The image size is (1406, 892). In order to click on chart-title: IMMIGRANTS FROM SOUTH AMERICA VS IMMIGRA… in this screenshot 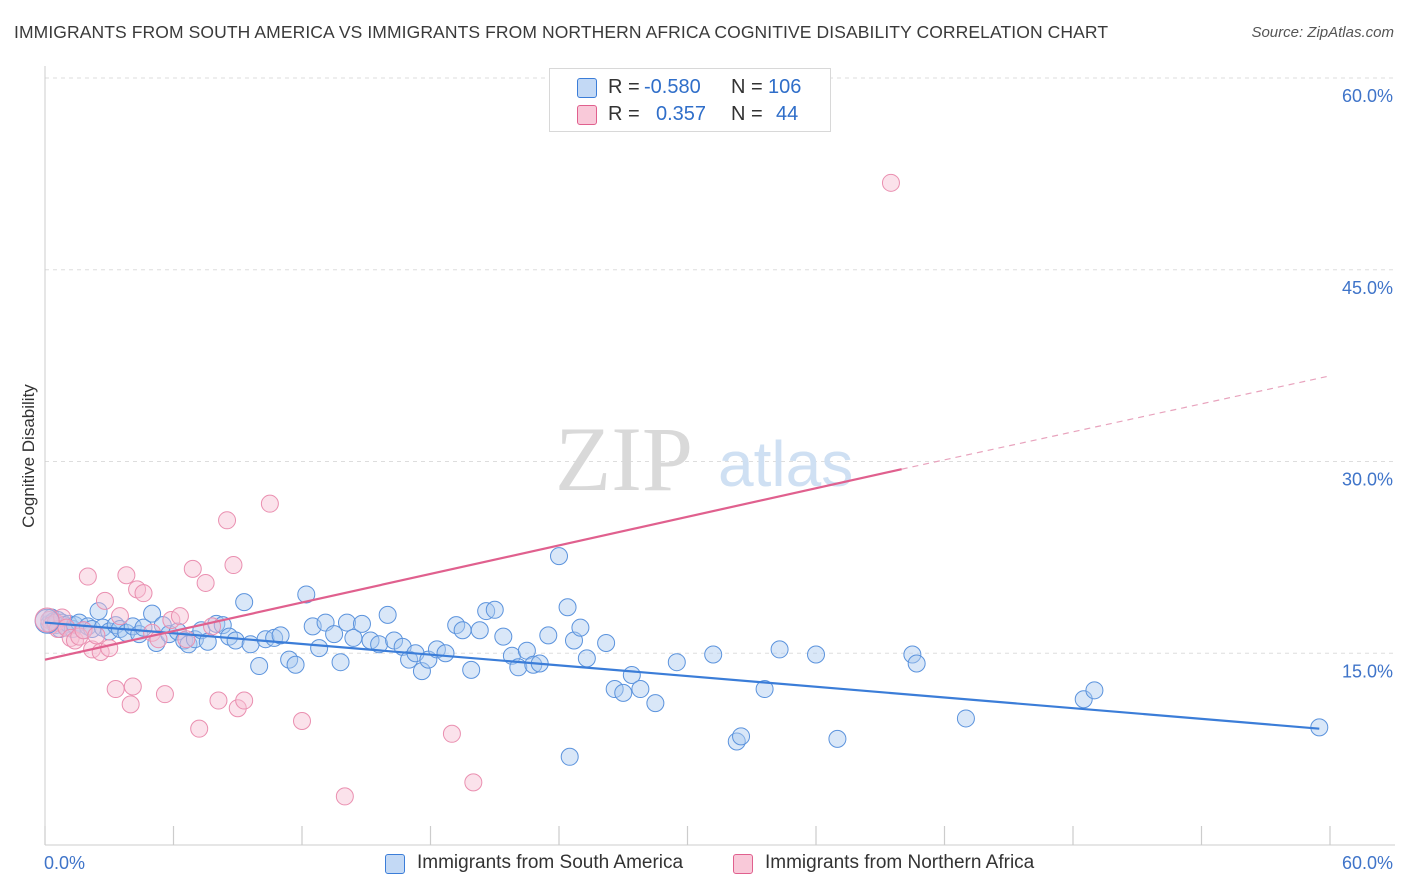, I will do `click(561, 32)`.